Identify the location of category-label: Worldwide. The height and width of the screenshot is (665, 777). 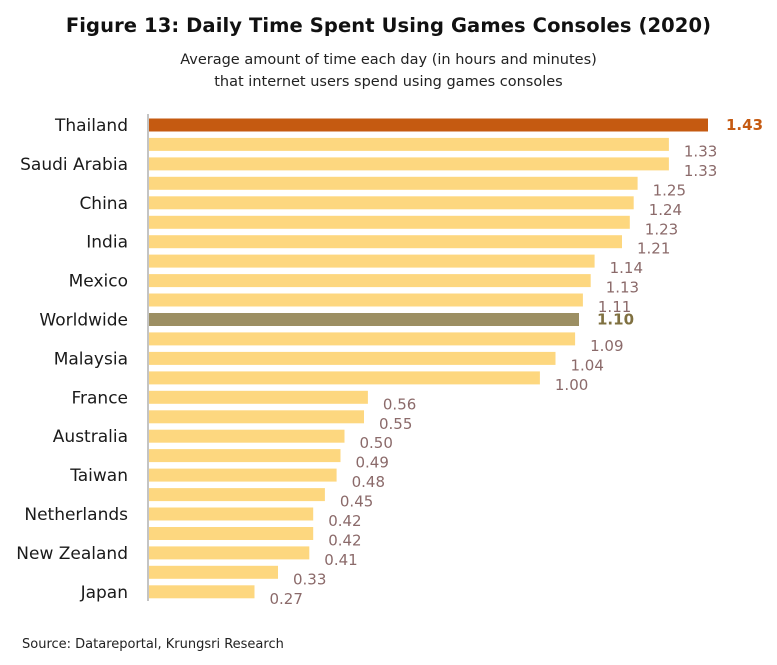
(83, 321).